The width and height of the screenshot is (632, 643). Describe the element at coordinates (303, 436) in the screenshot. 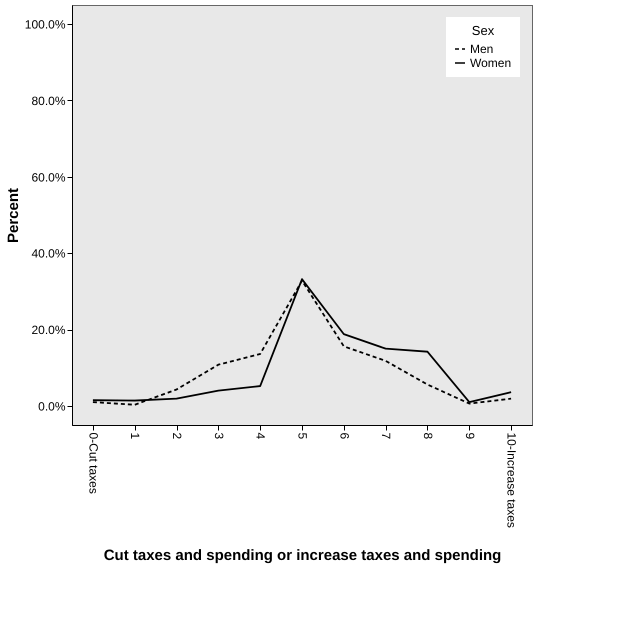

I see `x-tick-label: 5` at that location.